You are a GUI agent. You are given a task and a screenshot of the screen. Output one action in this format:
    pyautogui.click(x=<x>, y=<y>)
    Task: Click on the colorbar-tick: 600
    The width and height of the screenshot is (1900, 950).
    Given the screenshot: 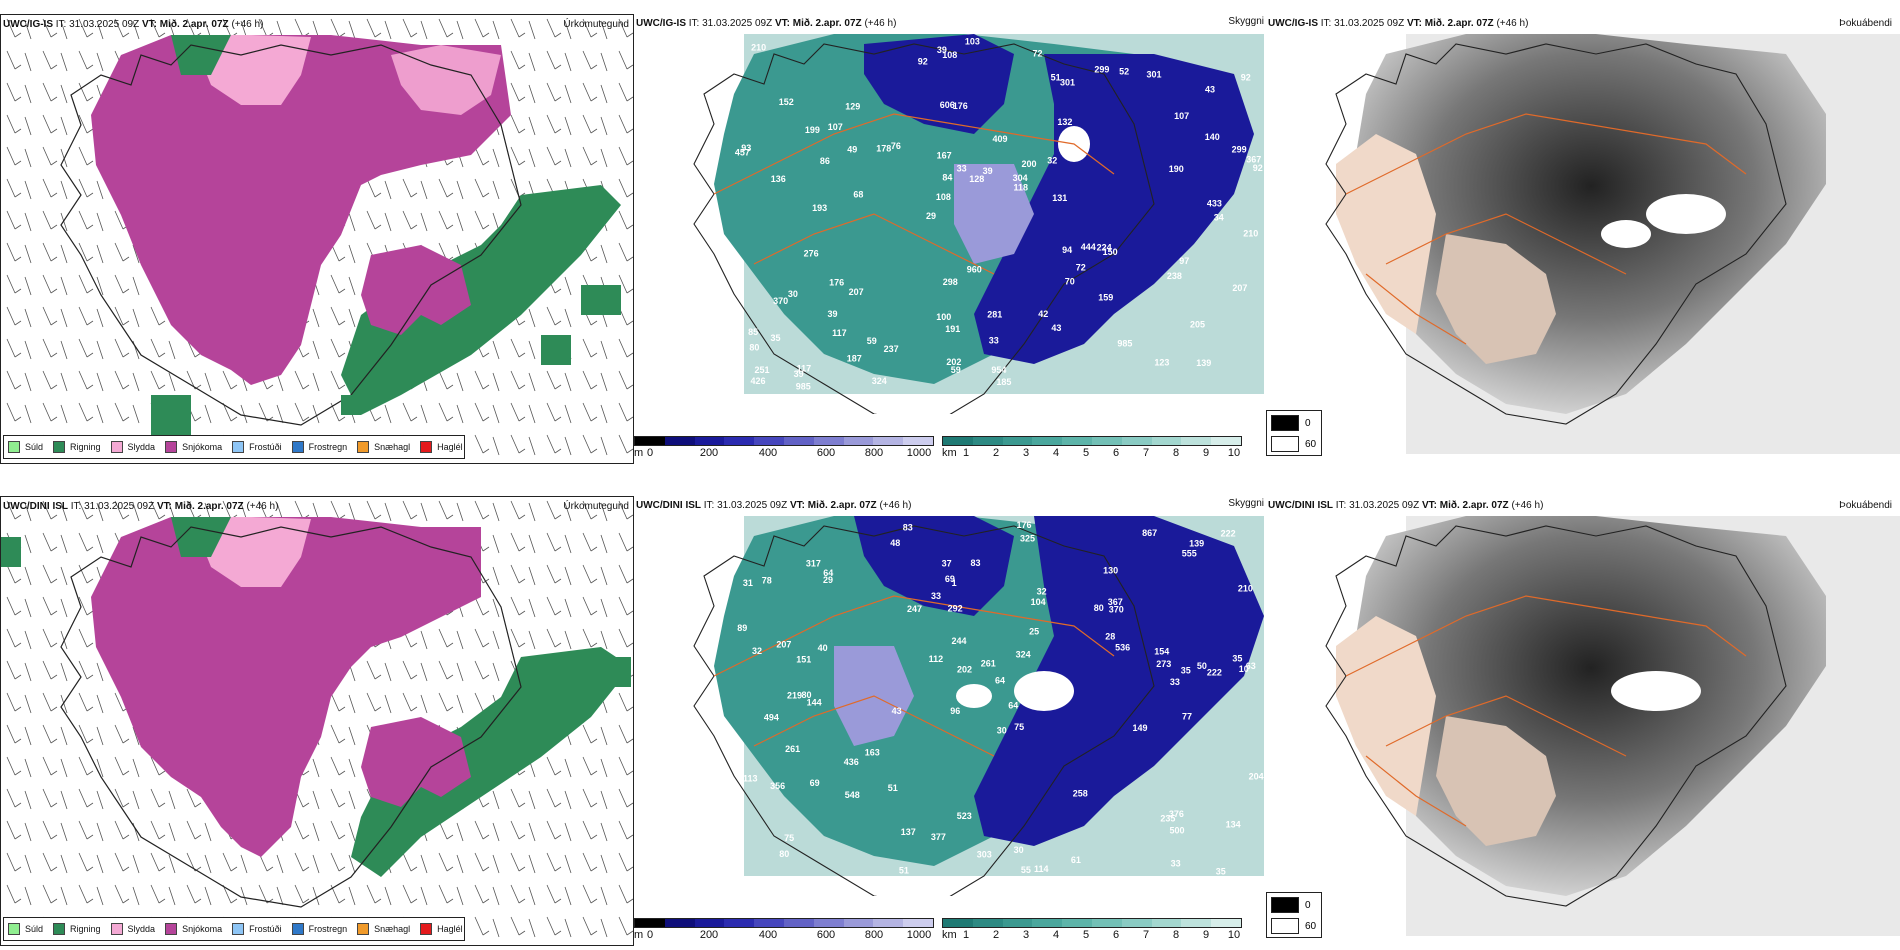 What is the action you would take?
    pyautogui.click(x=826, y=453)
    